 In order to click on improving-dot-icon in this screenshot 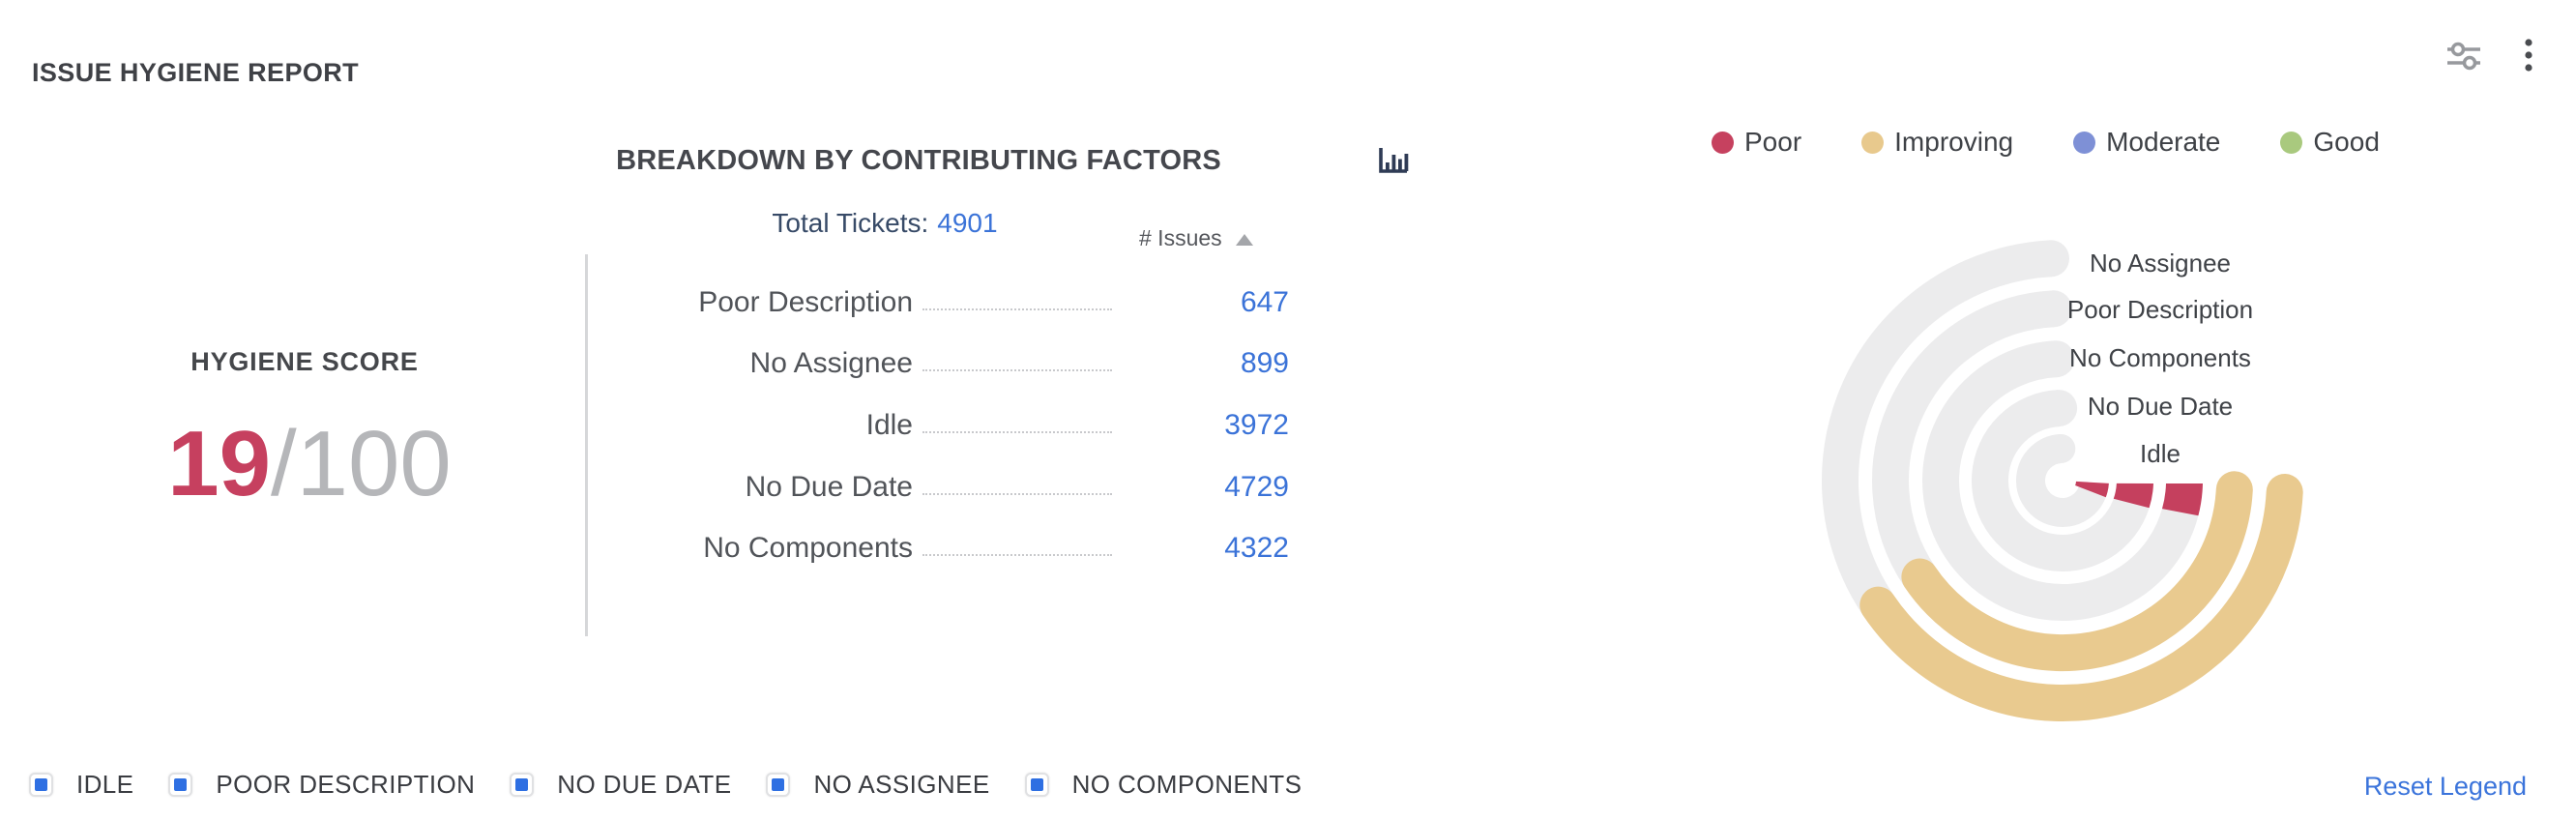, I will do `click(1873, 142)`.